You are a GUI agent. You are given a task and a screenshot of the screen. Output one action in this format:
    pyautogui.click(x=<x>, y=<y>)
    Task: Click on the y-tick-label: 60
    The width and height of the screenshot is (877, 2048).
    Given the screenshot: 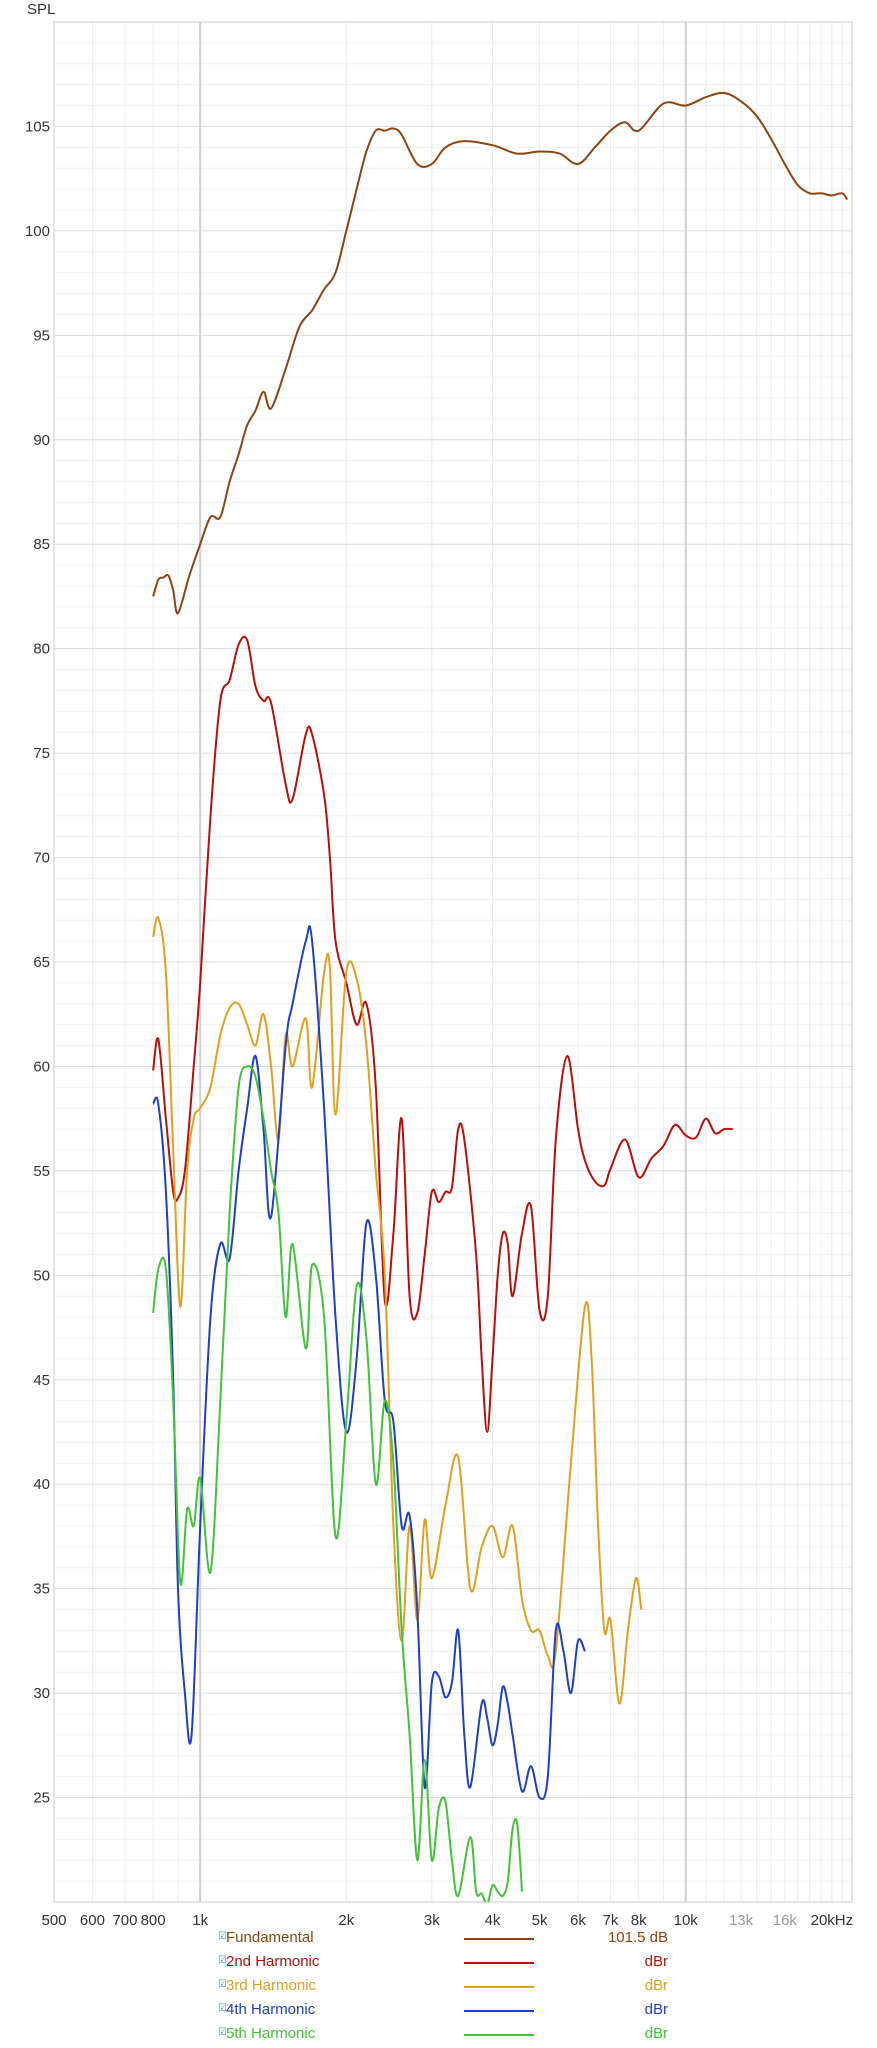 What is the action you would take?
    pyautogui.click(x=41, y=1066)
    